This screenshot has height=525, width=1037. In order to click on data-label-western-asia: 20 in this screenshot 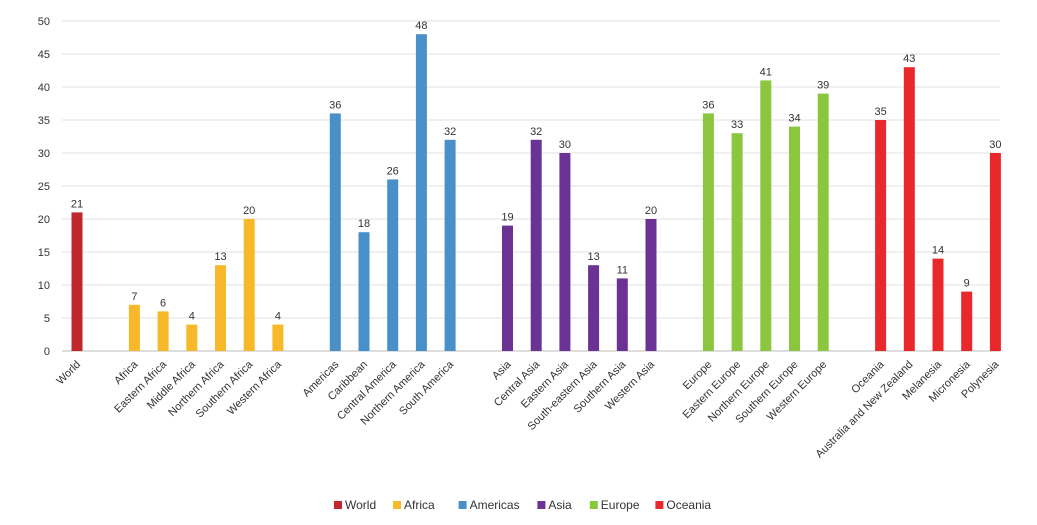, I will do `click(651, 211)`.